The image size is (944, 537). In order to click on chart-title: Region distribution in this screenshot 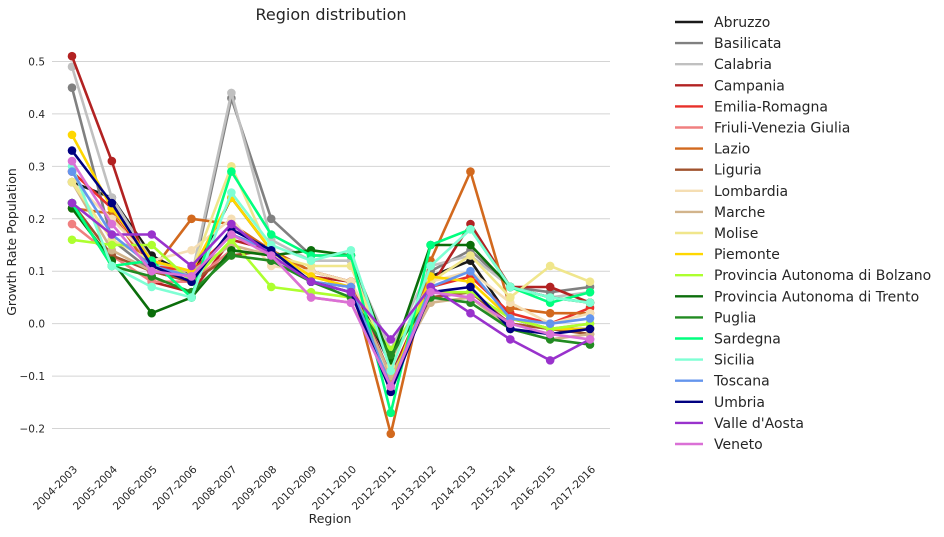, I will do `click(330, 14)`.